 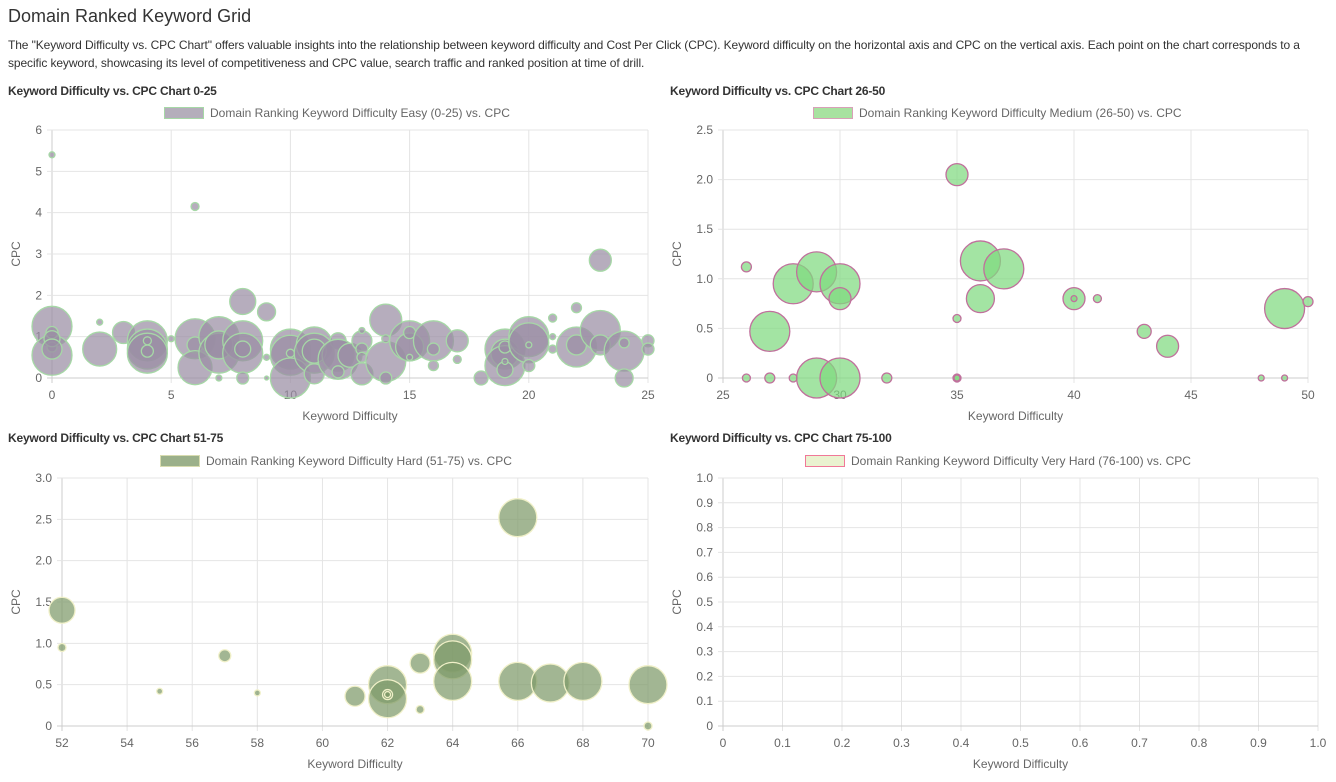 I want to click on y-tick-label: 1.5, so click(x=704, y=229).